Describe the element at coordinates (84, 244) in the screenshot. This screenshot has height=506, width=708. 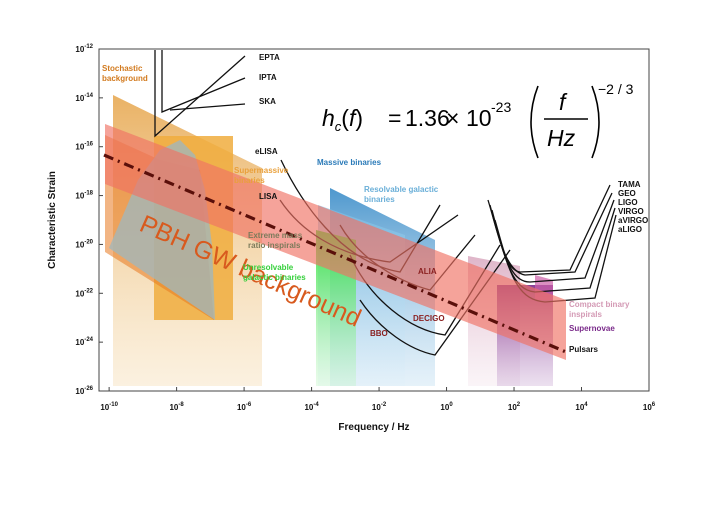
I see `y-tick-label: 10-20` at that location.